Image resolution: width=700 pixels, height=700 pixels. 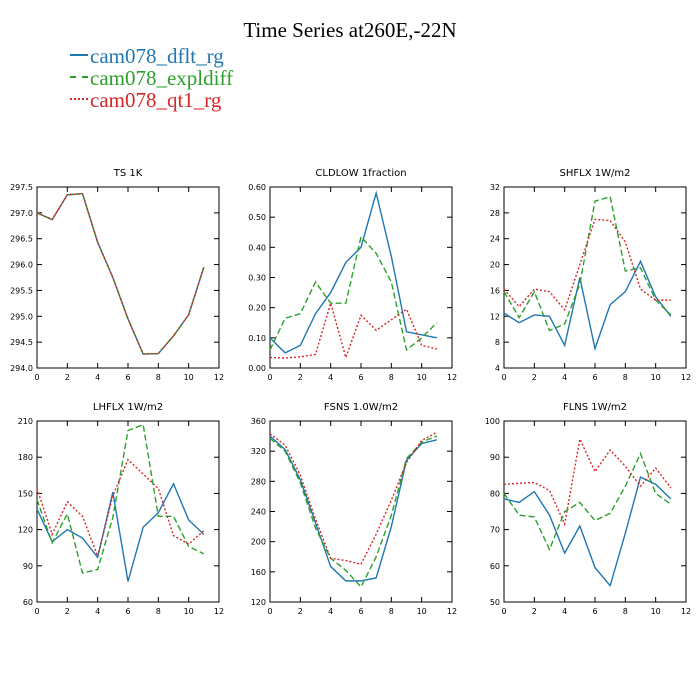 What do you see at coordinates (495, 566) in the screenshot?
I see `y-tick-label: 60` at bounding box center [495, 566].